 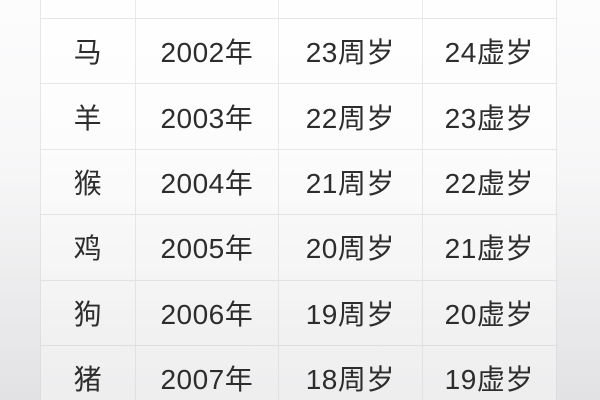 I want to click on table-row: 羊 2003年 22周岁 23虚岁, so click(x=298, y=117).